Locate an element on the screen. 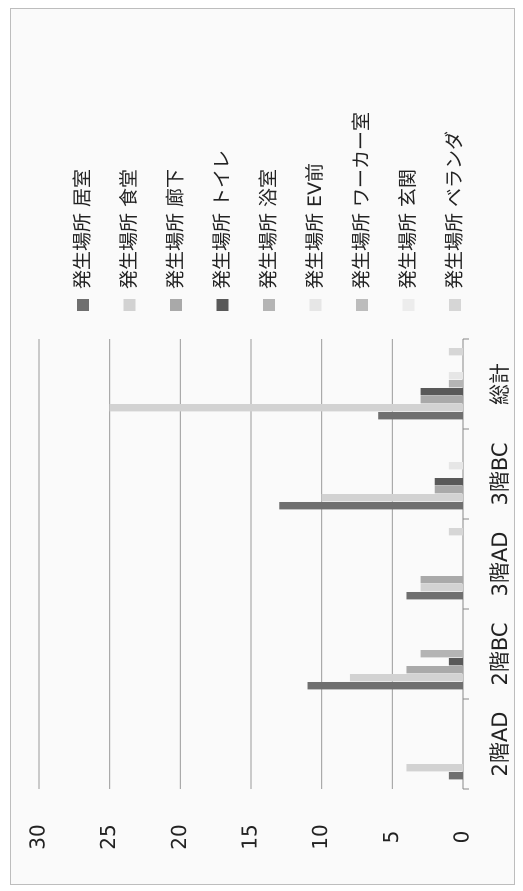 This screenshot has height=891, width=523. value-tick-label: 15 is located at coordinates (250, 836).